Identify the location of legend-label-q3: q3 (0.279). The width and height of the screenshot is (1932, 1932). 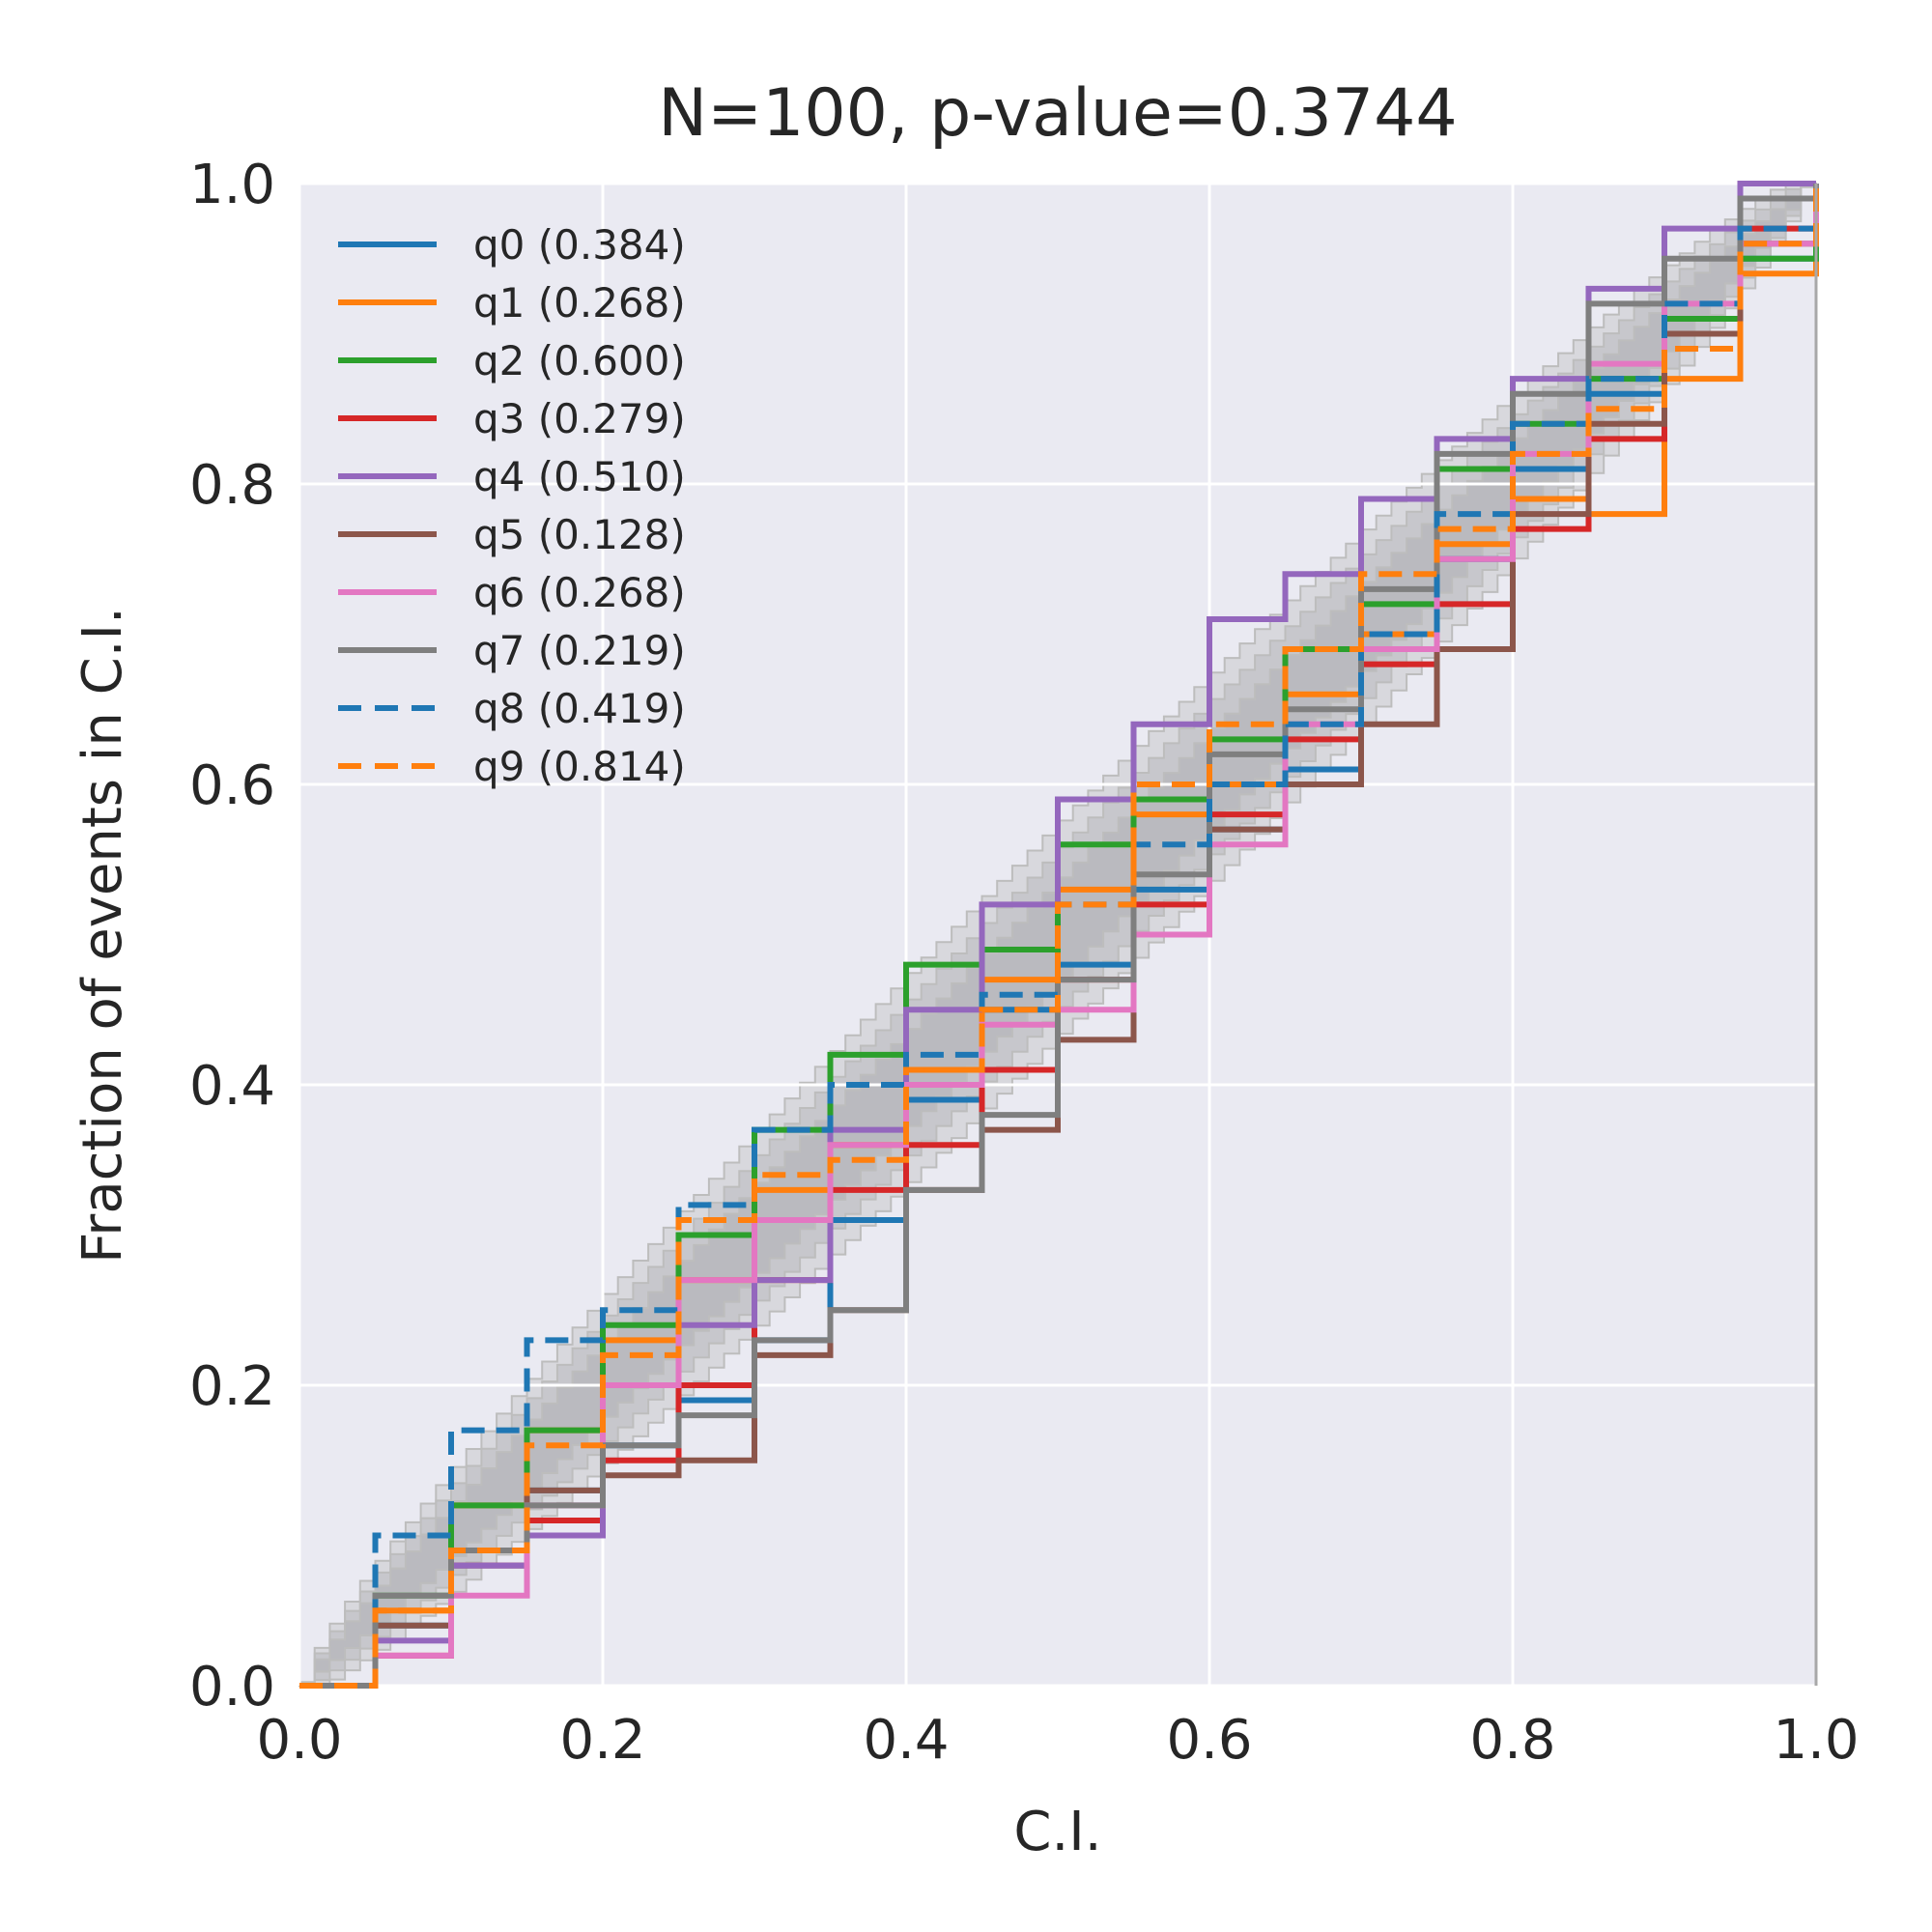
(579, 418).